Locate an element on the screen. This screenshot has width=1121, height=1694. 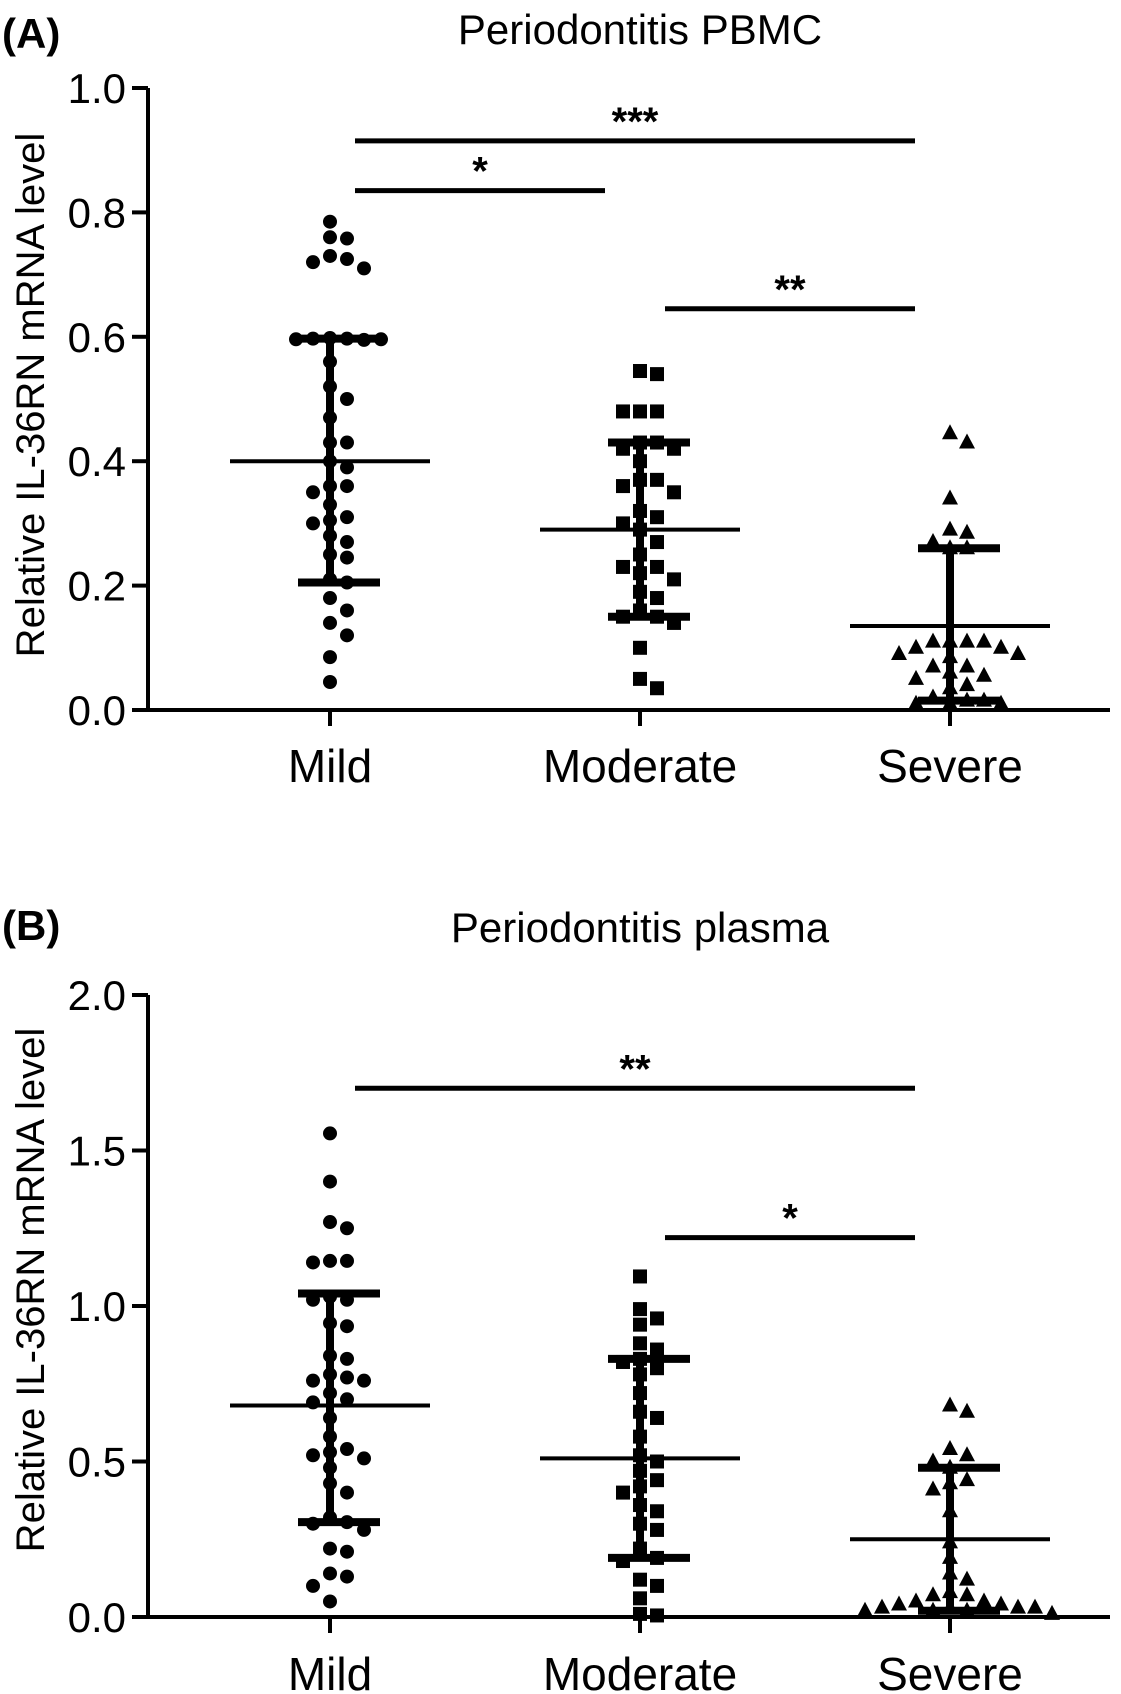
chart-title-b: Periodontitis plasma is located at coordinates (640, 927).